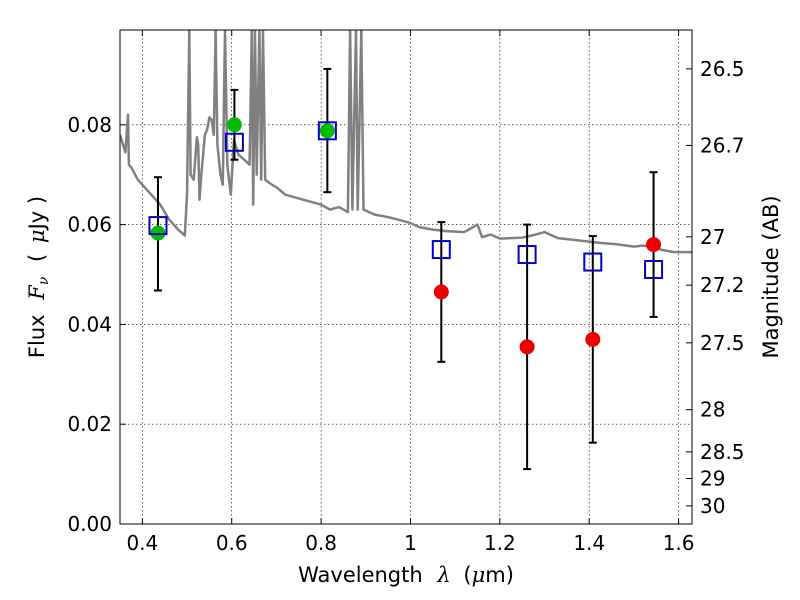 The width and height of the screenshot is (800, 600). What do you see at coordinates (321, 543) in the screenshot?
I see `x-tick-label: 0.8` at bounding box center [321, 543].